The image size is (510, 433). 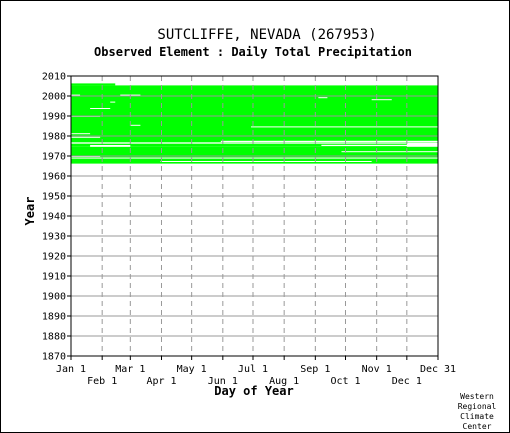 I want to click on y-tick-label: 2000, so click(x=54, y=97).